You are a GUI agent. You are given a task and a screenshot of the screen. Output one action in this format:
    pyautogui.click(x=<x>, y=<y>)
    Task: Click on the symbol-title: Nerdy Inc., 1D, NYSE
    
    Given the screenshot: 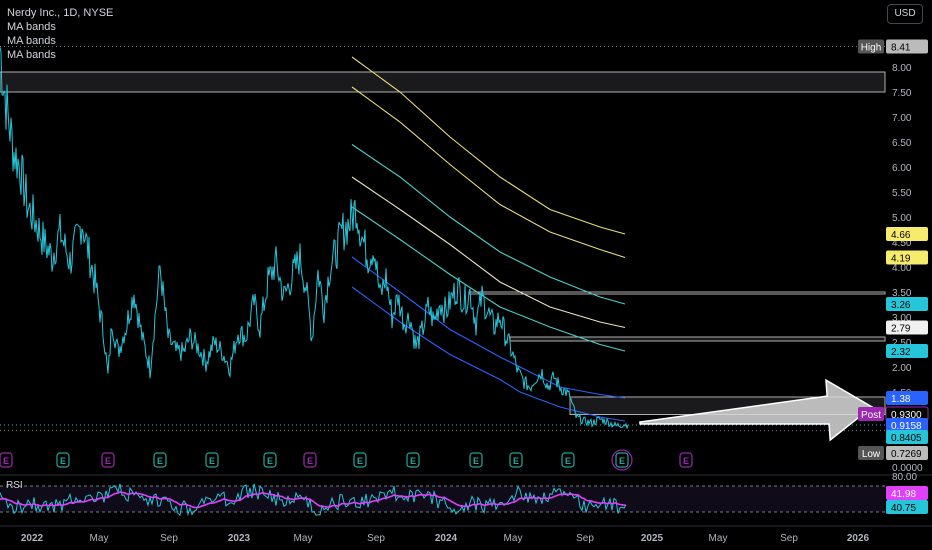 What is the action you would take?
    pyautogui.click(x=60, y=13)
    